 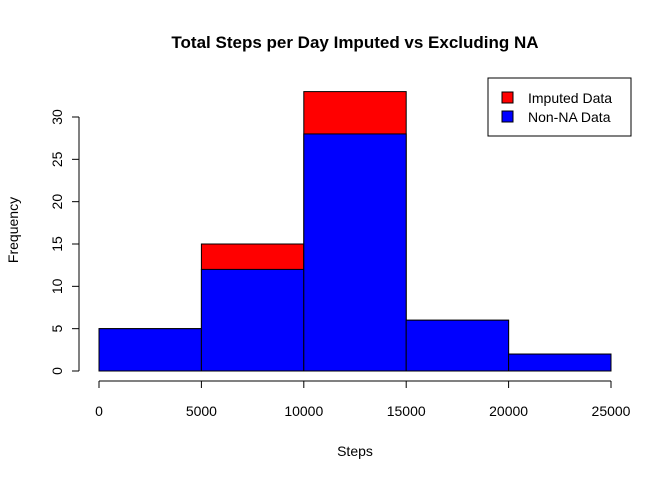 I want to click on x-tick-label-1: 5000, so click(x=201, y=411).